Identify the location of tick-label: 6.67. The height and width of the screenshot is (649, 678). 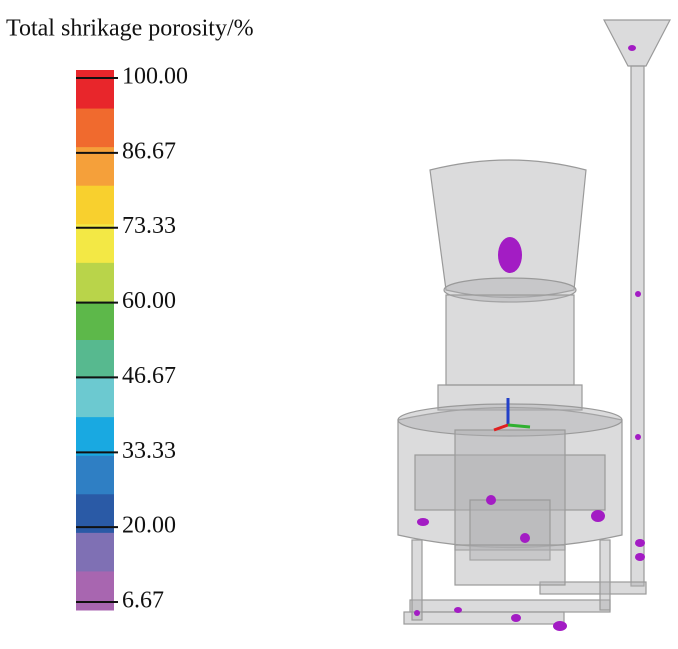
(143, 601).